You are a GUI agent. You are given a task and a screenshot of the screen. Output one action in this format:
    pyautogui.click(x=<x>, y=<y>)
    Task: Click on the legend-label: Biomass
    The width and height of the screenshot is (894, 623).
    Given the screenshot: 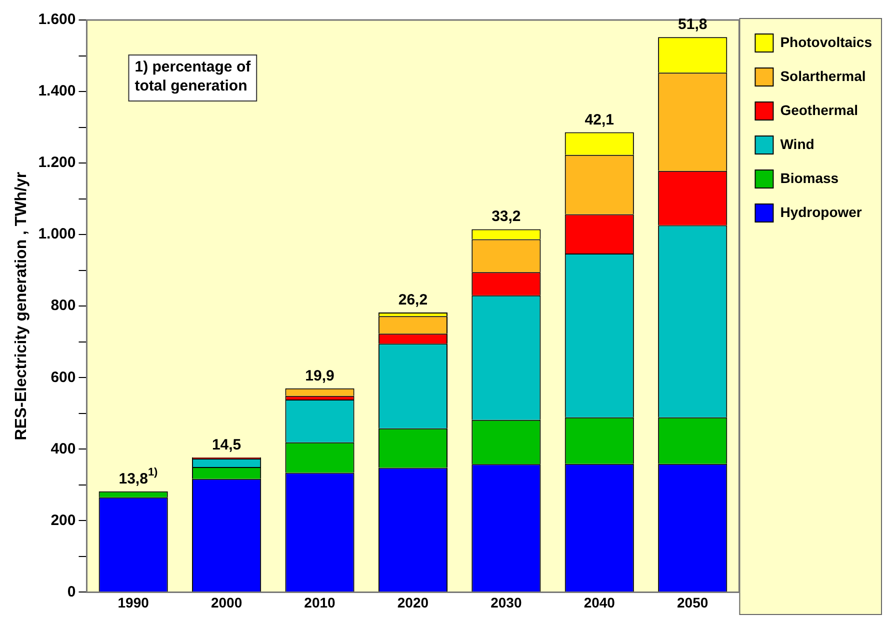 What is the action you would take?
    pyautogui.click(x=809, y=178)
    